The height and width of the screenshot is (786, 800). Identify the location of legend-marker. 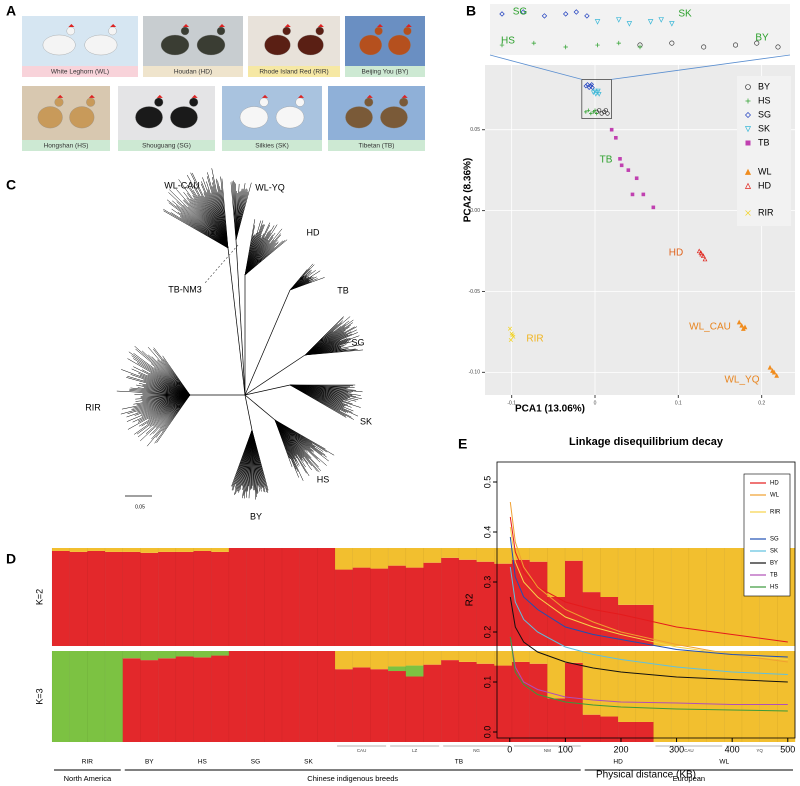
(748, 213).